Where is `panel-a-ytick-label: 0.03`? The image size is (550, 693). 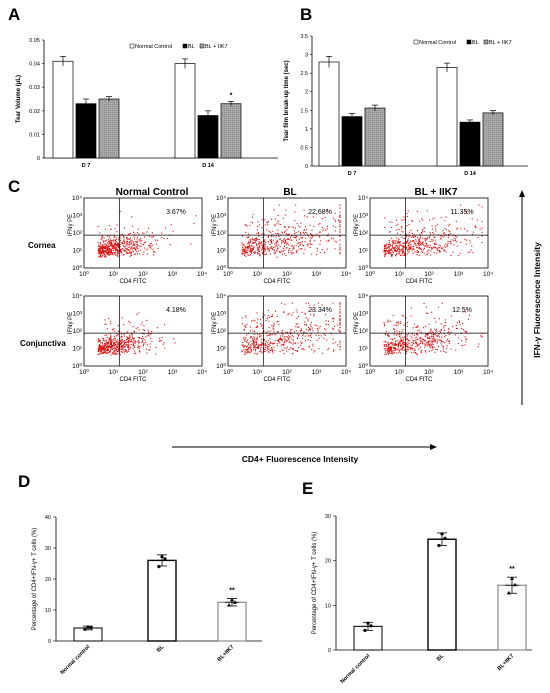 panel-a-ytick-label: 0.03 is located at coordinates (34, 88).